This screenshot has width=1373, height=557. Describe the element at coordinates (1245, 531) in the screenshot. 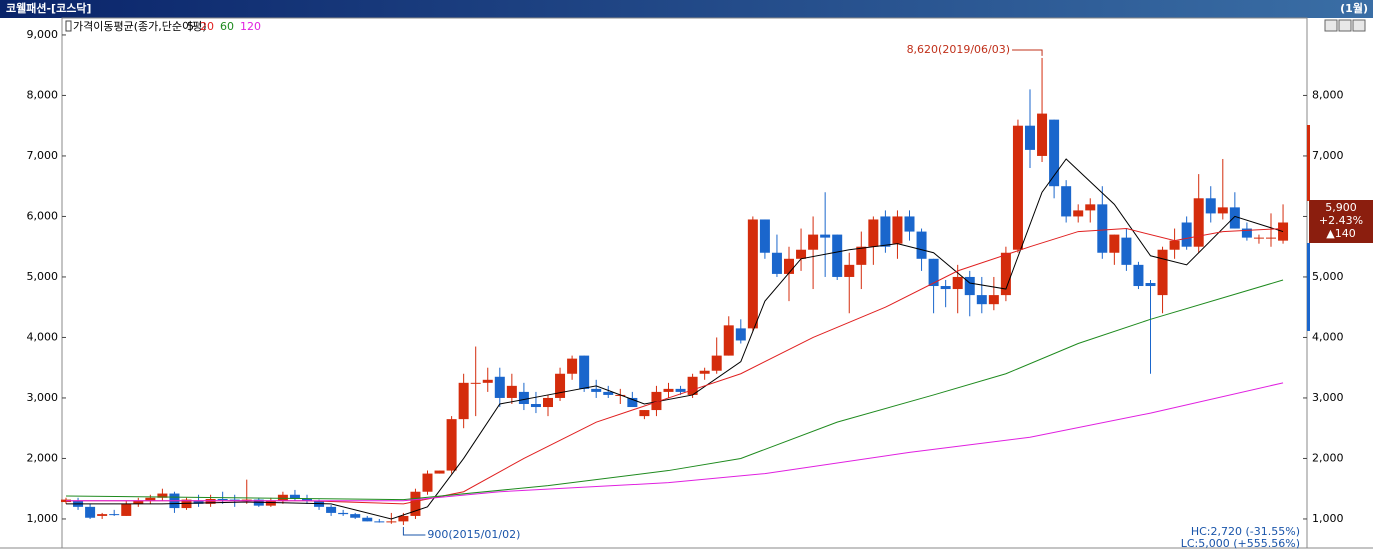

I see `hc-label: HC:2,720 (-31.55%)` at that location.